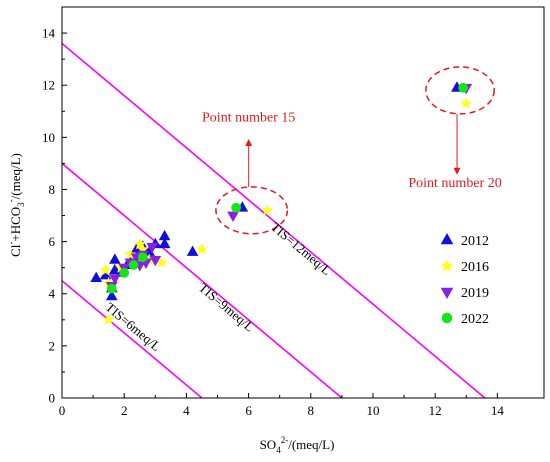 The width and height of the screenshot is (550, 462). Describe the element at coordinates (311, 410) in the screenshot. I see `x-tick-label: 8` at that location.